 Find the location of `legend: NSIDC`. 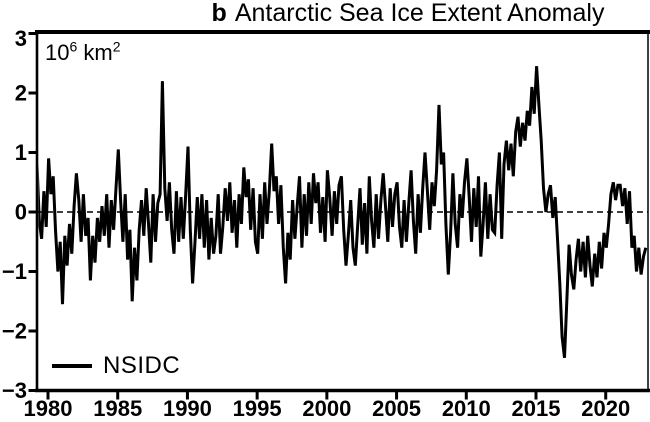

legend: NSIDC is located at coordinates (116, 366).